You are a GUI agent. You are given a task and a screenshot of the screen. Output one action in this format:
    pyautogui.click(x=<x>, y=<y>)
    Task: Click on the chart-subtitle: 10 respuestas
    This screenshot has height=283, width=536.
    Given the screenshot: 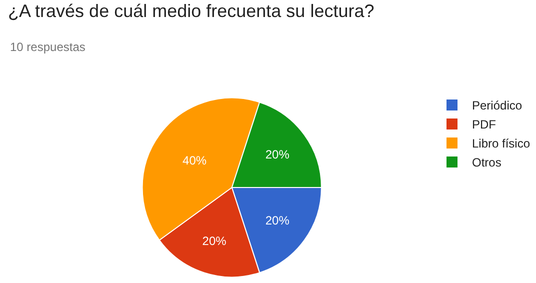 What is the action you would take?
    pyautogui.click(x=48, y=47)
    